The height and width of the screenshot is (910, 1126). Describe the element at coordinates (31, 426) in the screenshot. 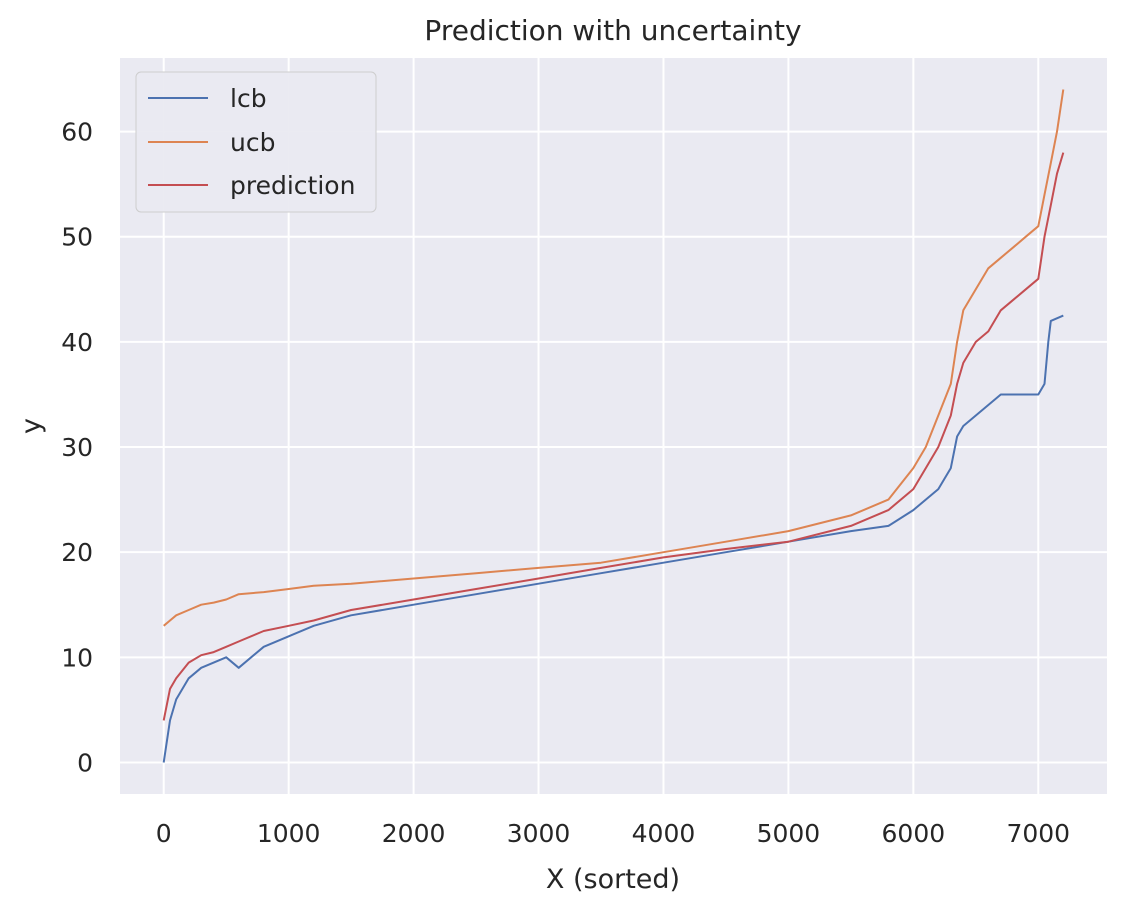

I see `y-axis-label: y` at that location.